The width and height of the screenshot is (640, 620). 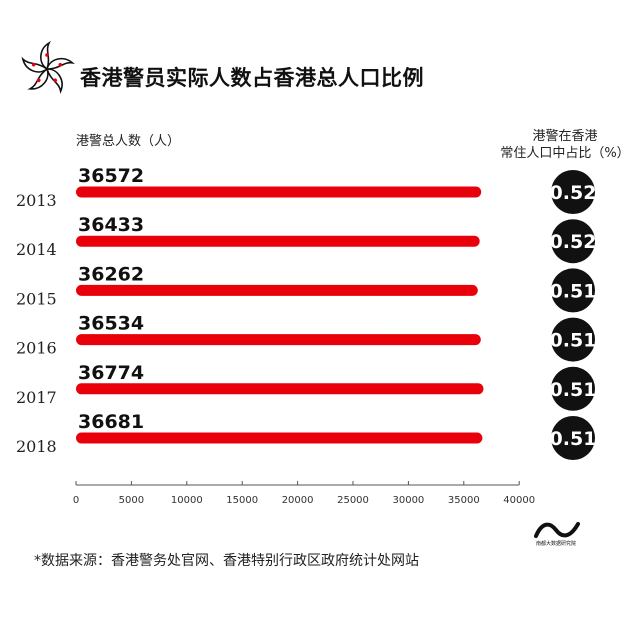 What do you see at coordinates (519, 500) in the screenshot?
I see `x-tick-label-40000: 40000` at bounding box center [519, 500].